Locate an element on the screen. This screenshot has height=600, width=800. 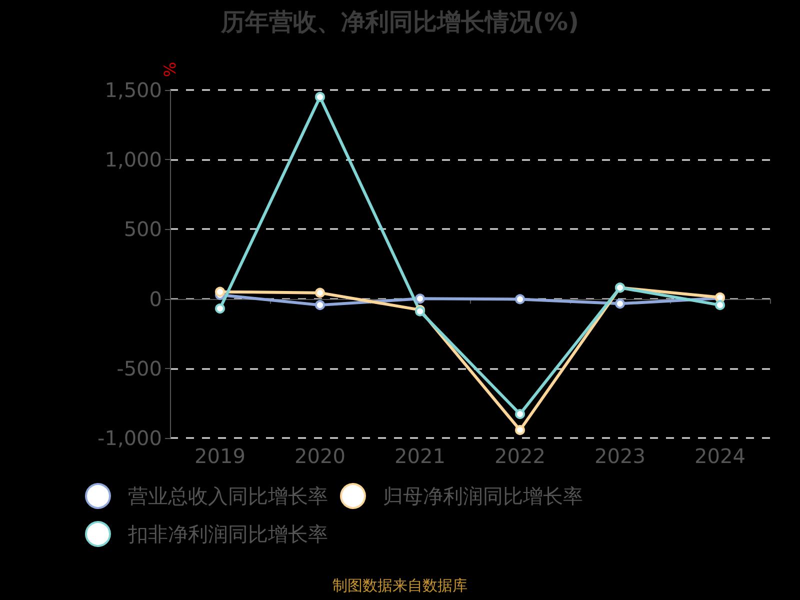
y-tick-label: 500 is located at coordinates (143, 229).